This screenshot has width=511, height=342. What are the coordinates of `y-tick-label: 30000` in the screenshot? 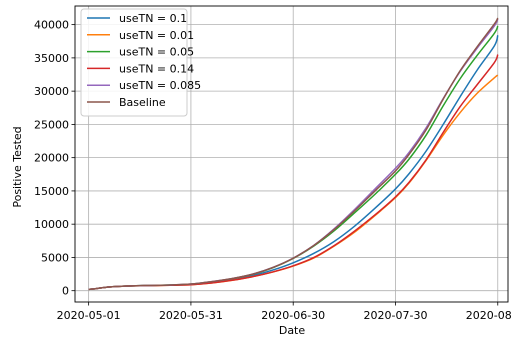 It's located at (51, 91).